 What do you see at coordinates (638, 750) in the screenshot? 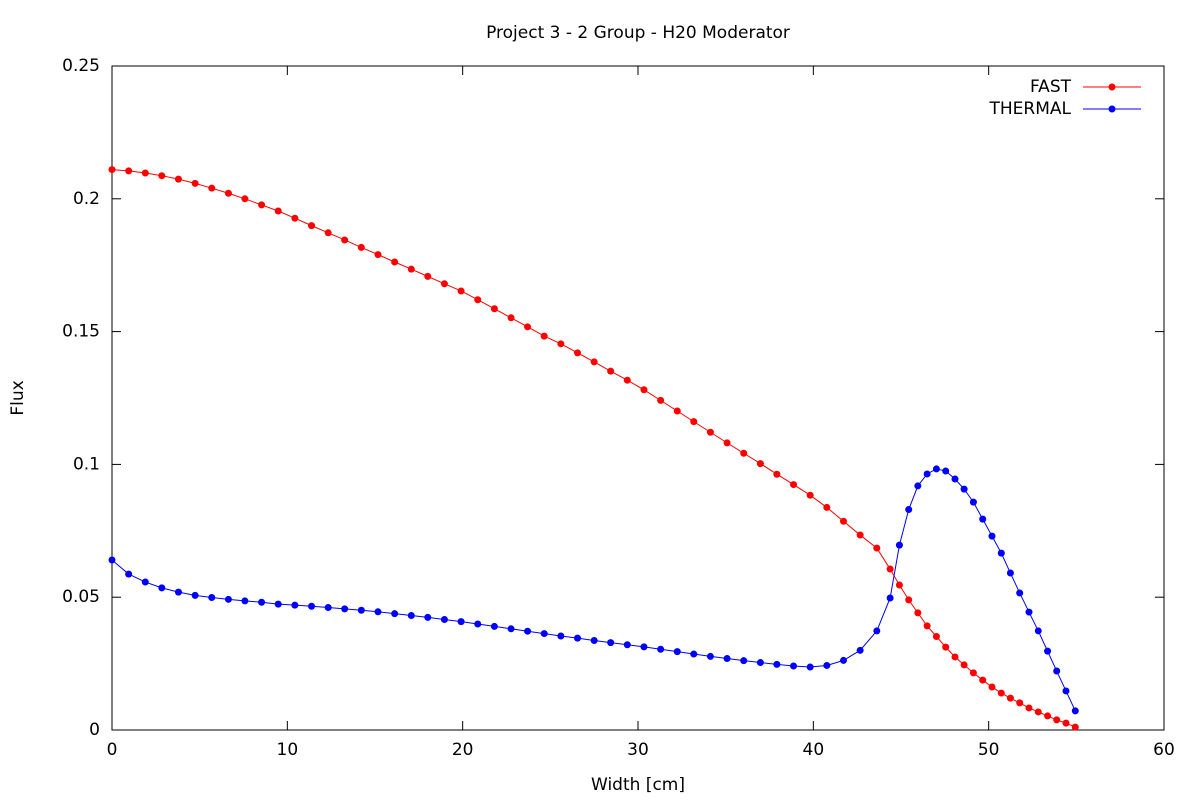
I see `x-tick-label: 30` at bounding box center [638, 750].